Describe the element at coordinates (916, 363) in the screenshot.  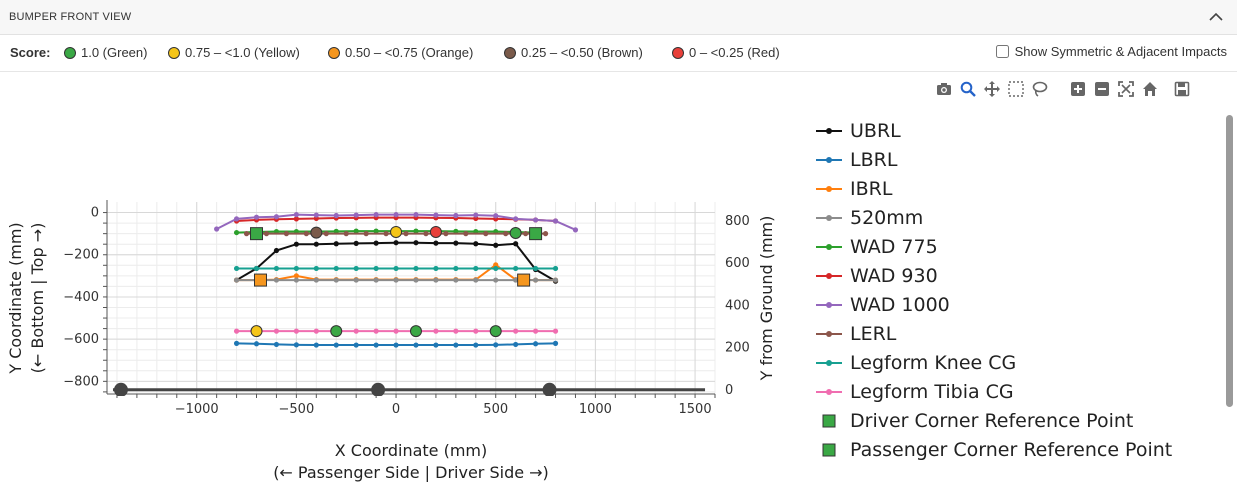
I see `legend-item: Legform Knee CG` at that location.